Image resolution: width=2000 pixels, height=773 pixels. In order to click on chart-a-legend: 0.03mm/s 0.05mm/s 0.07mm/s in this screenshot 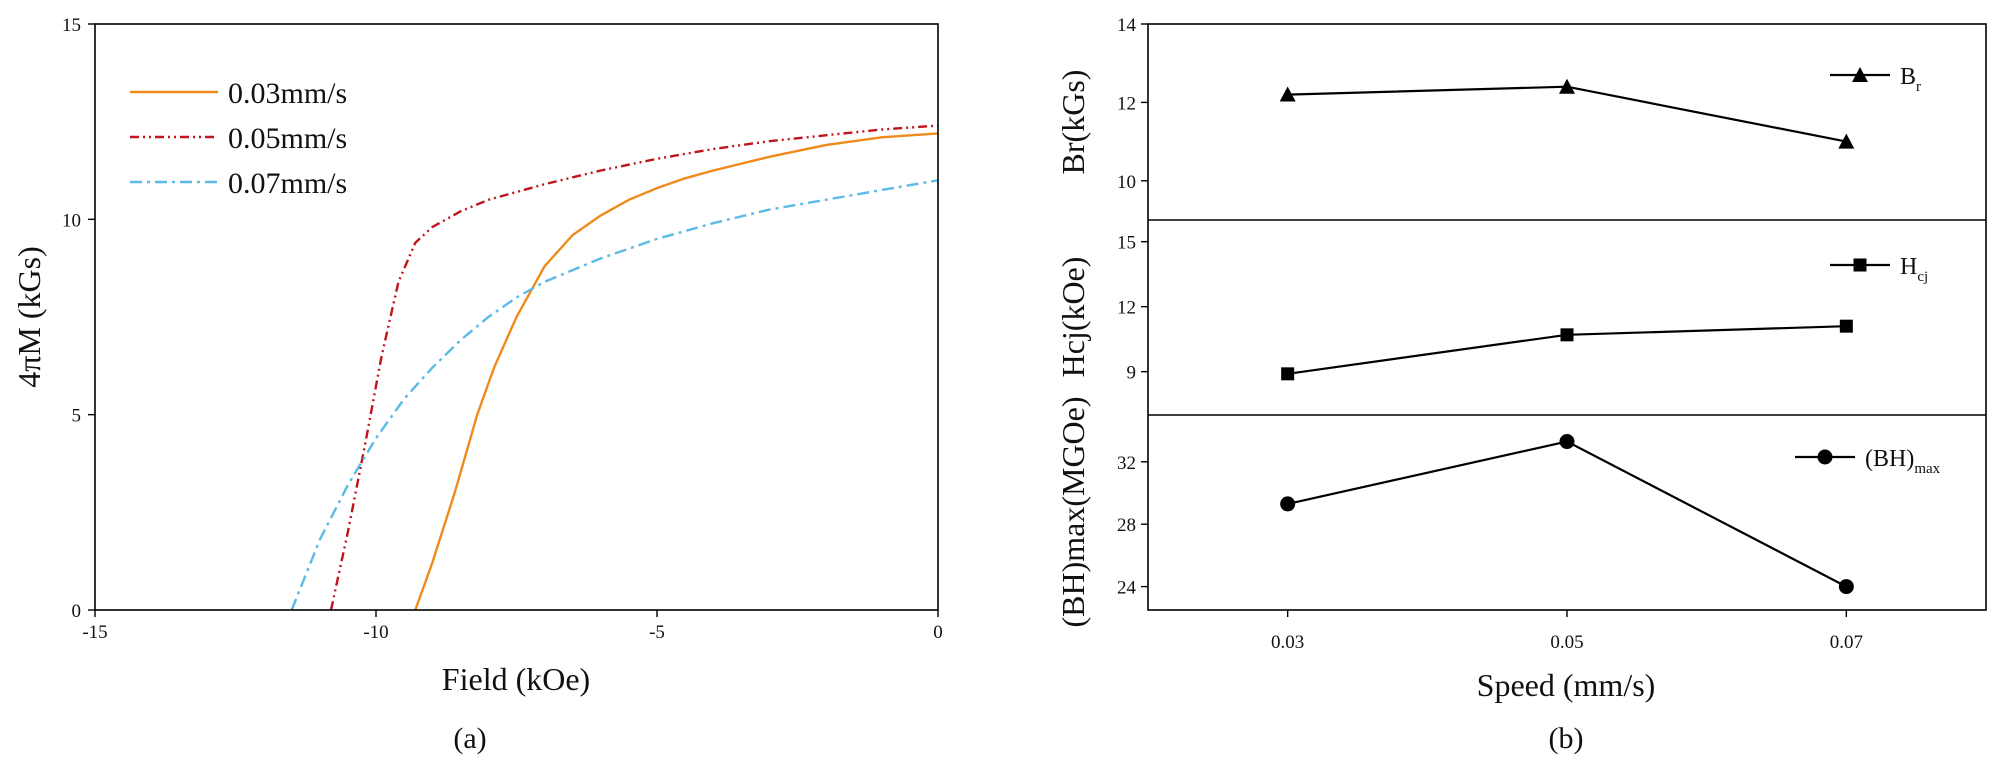, I will do `click(238, 138)`.